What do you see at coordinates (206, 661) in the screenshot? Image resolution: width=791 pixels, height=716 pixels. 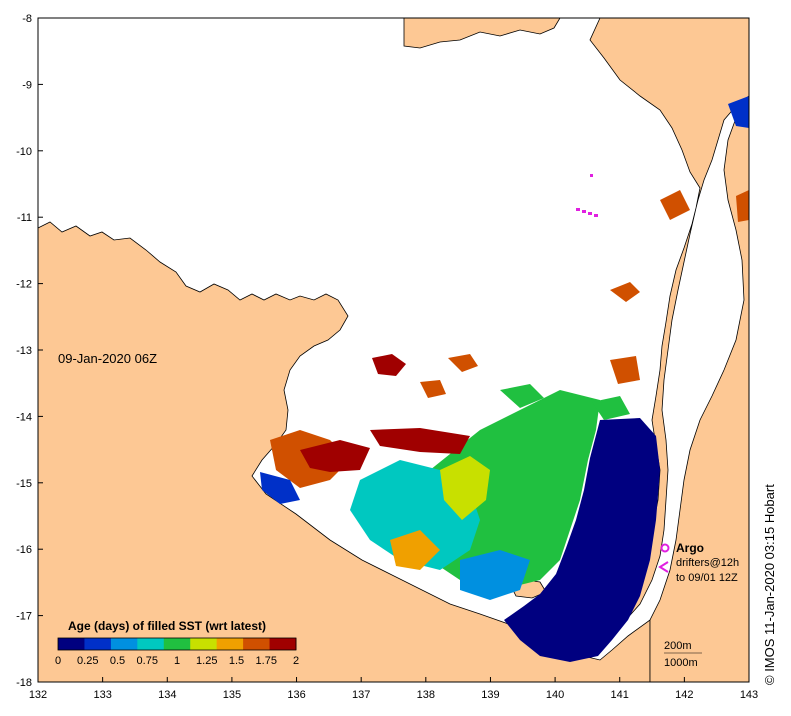 I see `colorbar-tick-label: 1.25` at bounding box center [206, 661].